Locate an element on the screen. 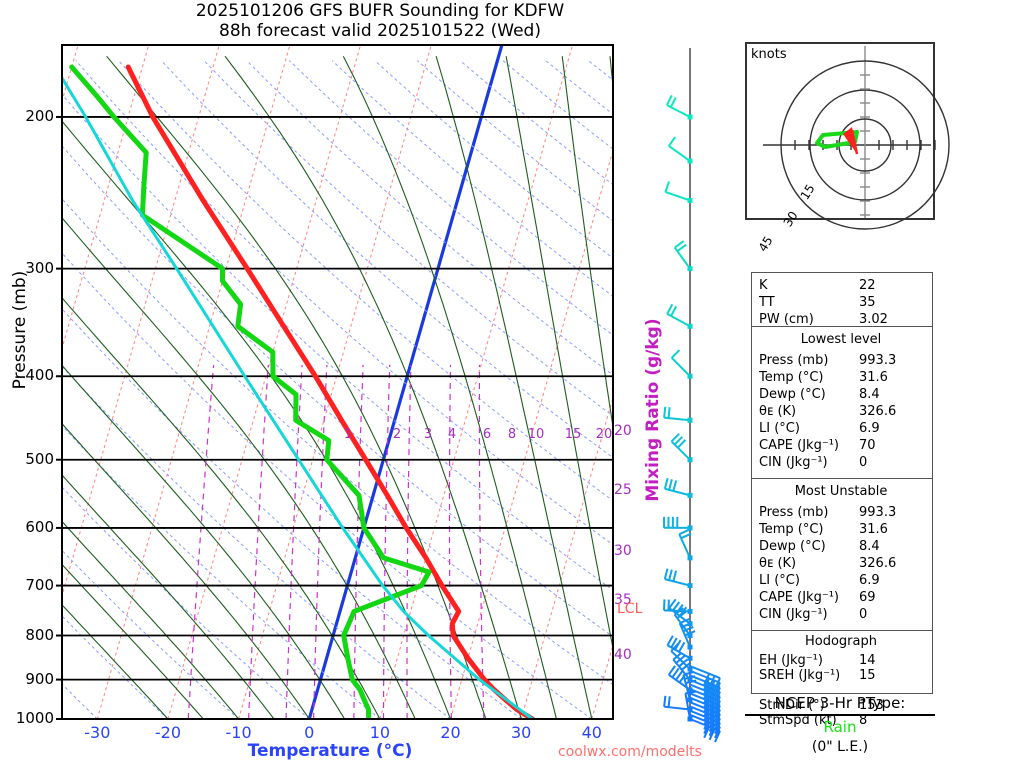 Image resolution: width=1024 pixels, height=768 pixels. stat-value: 70 is located at coordinates (867, 445).